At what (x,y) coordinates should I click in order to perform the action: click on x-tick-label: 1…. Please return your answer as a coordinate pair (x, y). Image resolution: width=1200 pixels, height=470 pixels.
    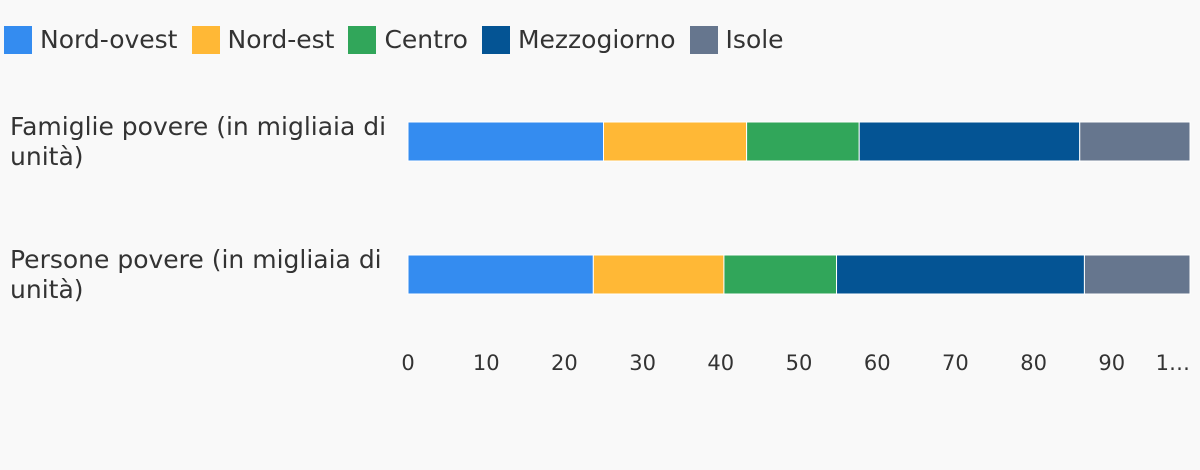
    Looking at the image, I should click on (1173, 363).